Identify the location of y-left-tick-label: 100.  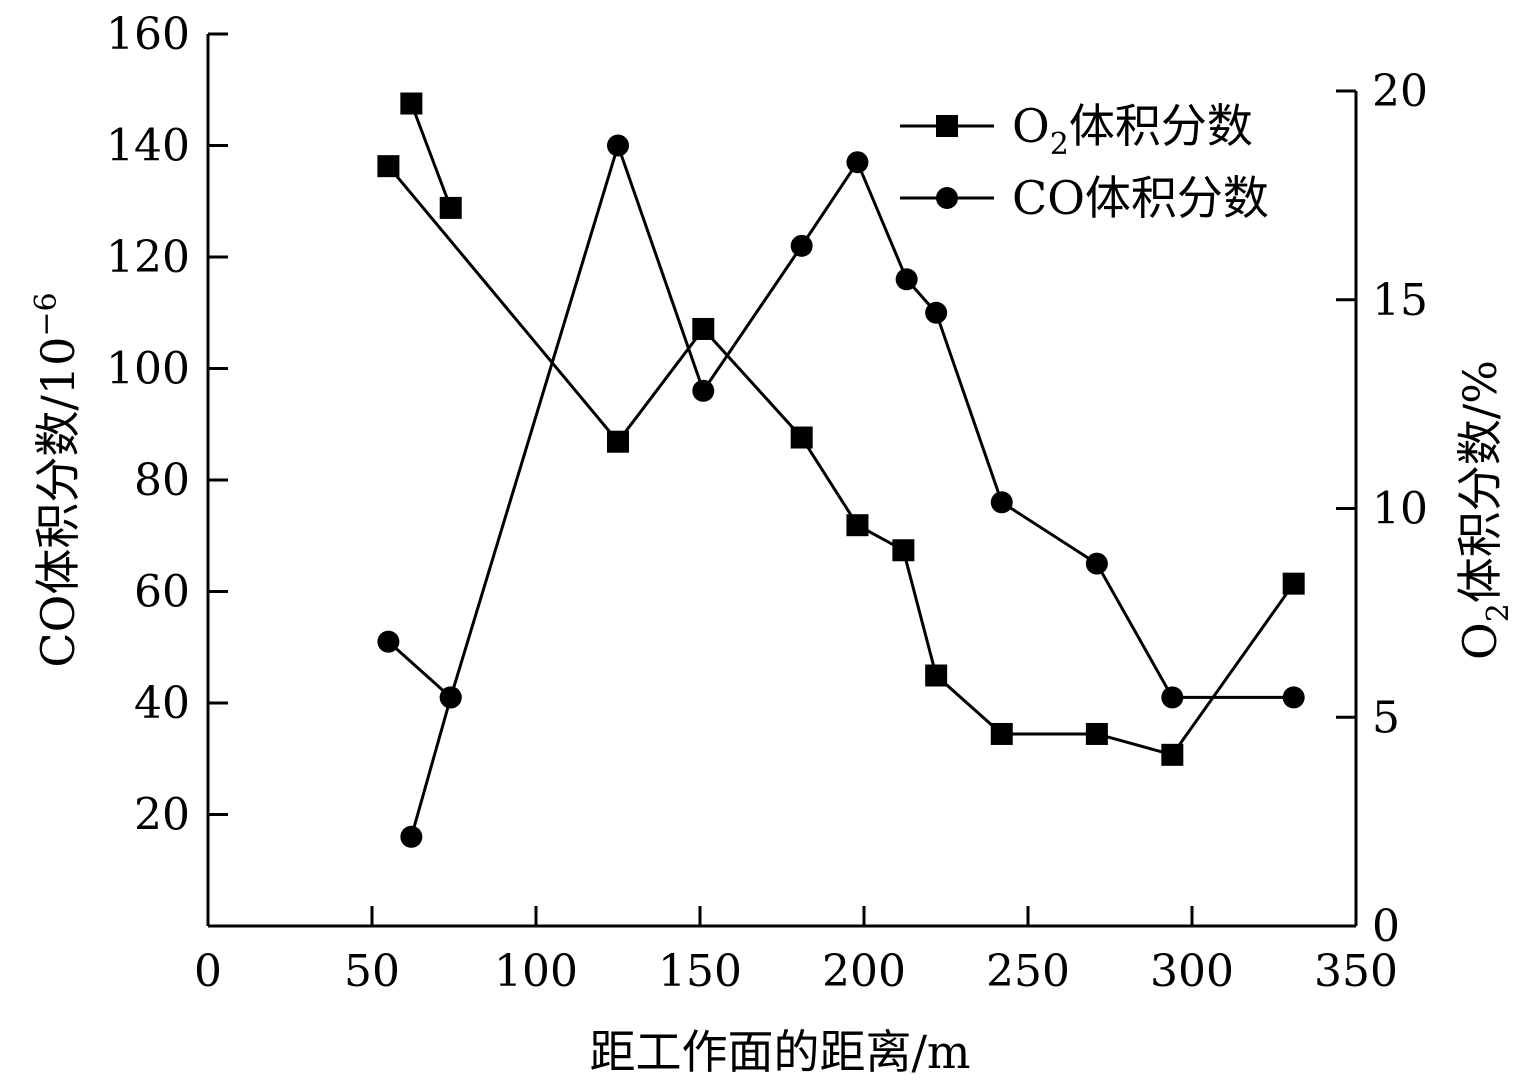
(148, 369).